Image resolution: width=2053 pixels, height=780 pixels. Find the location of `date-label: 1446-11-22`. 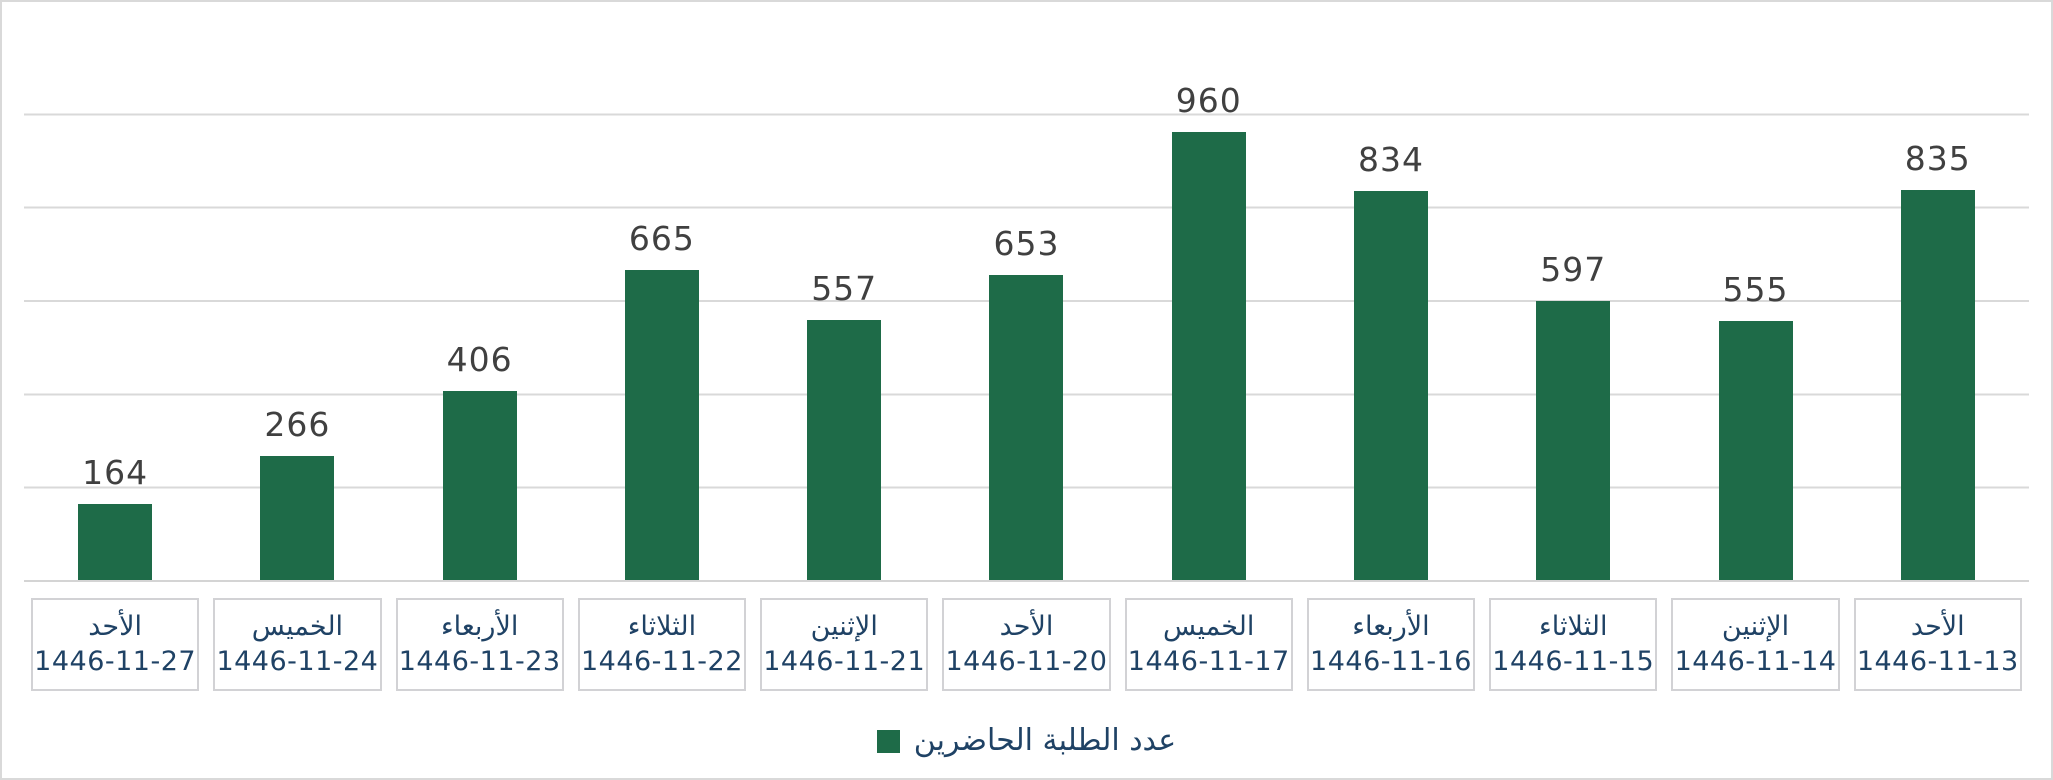

date-label: 1446-11-22 is located at coordinates (661, 661).